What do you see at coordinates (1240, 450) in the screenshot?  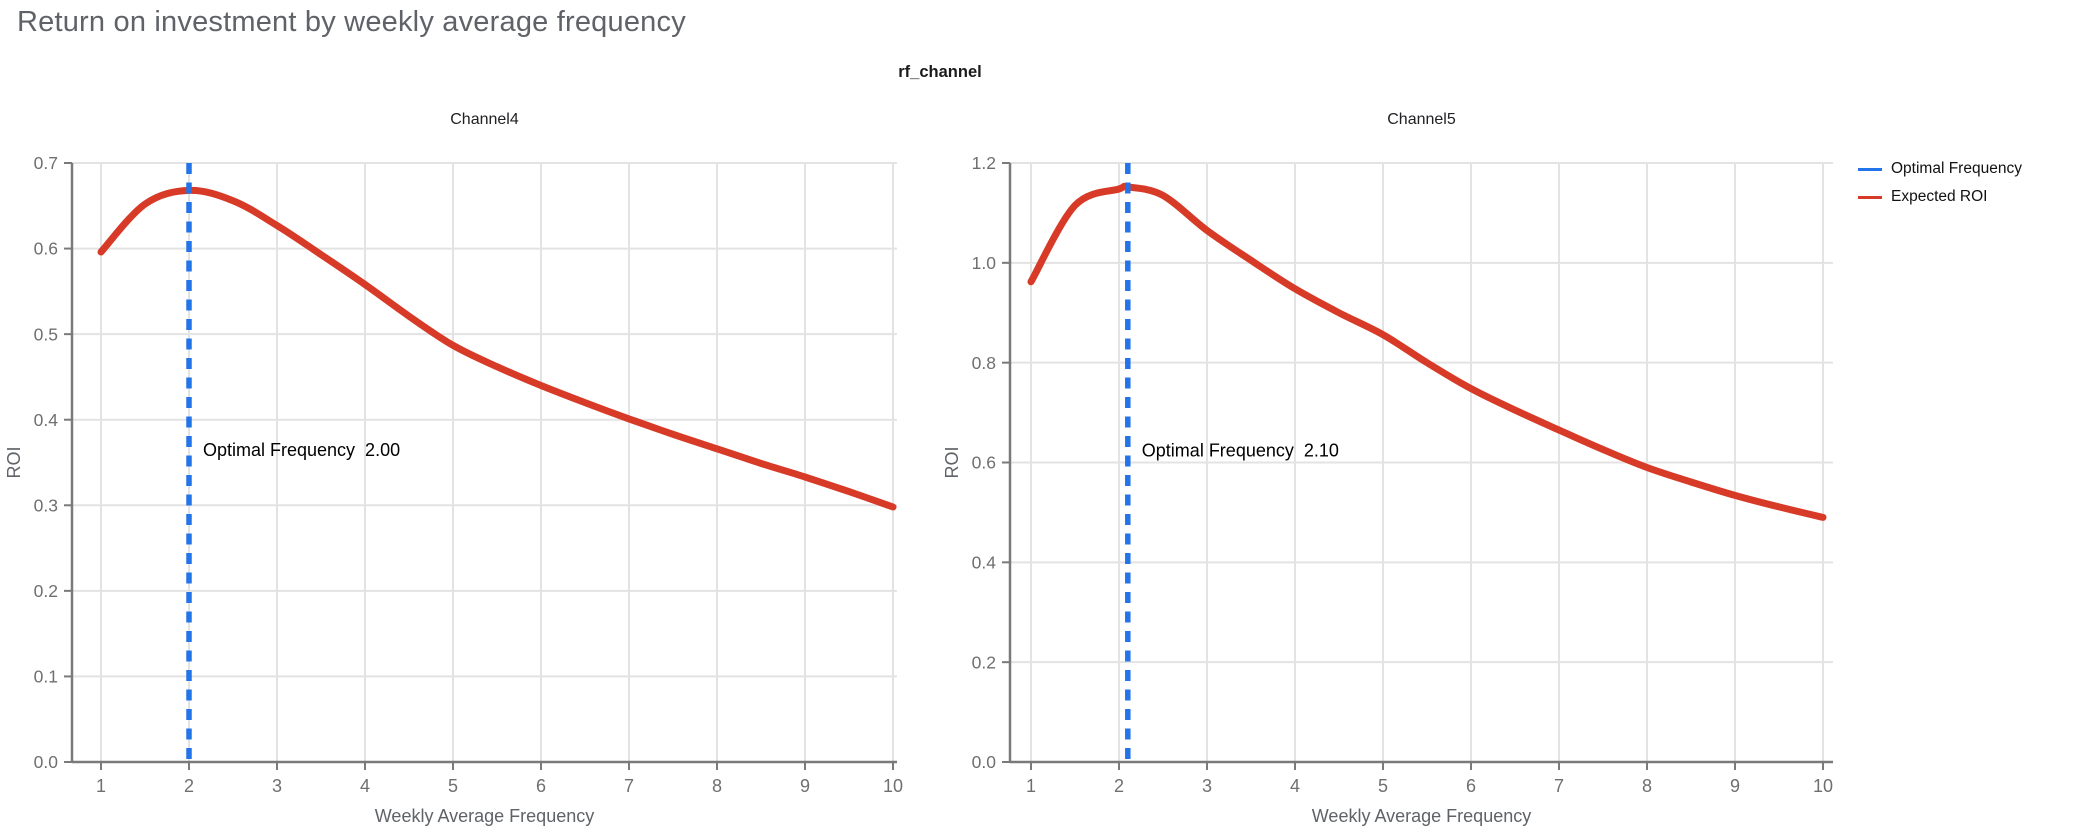 I see `optimal-frequency-annotation: Optimal Frequency 2.10` at bounding box center [1240, 450].